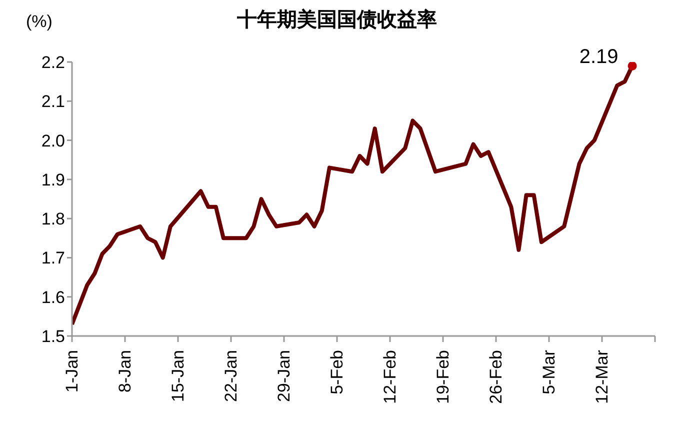  I want to click on x-tick-label: 12-Mar, so click(602, 377).